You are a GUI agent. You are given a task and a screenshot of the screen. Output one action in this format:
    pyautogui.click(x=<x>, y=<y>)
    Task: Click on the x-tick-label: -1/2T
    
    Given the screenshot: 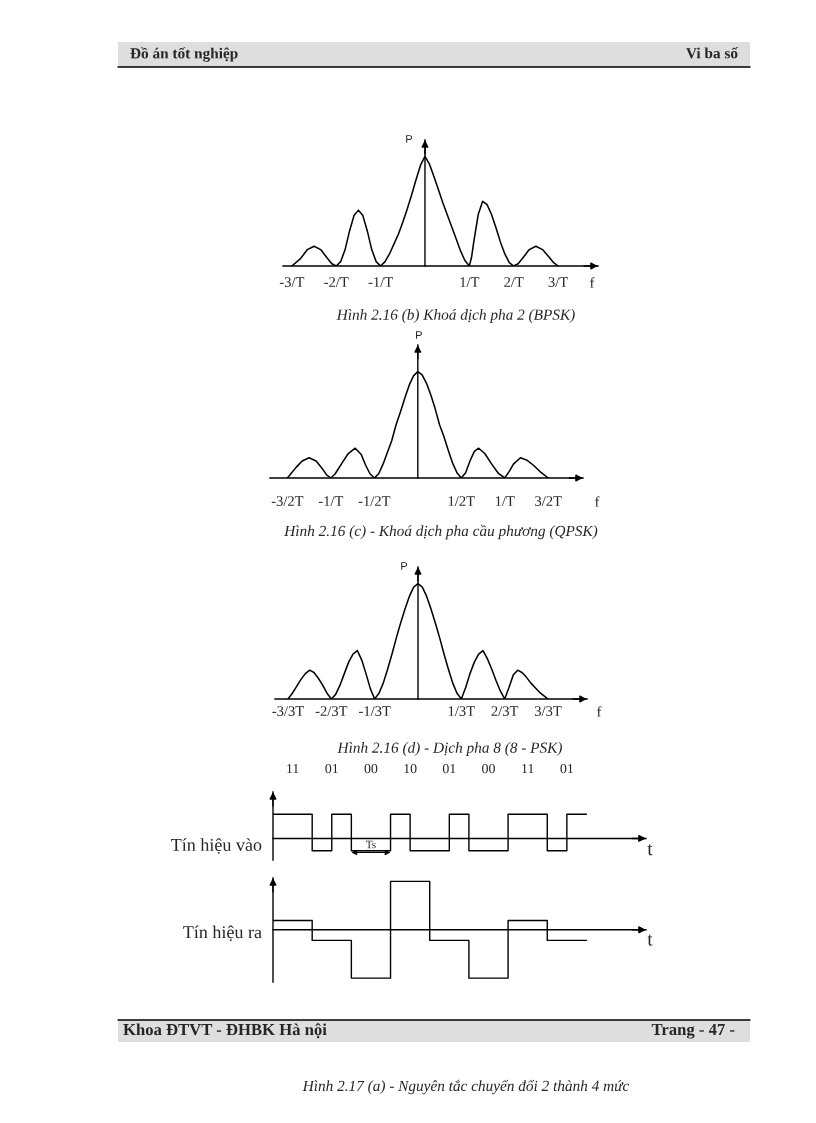 What is the action you would take?
    pyautogui.click(x=374, y=501)
    